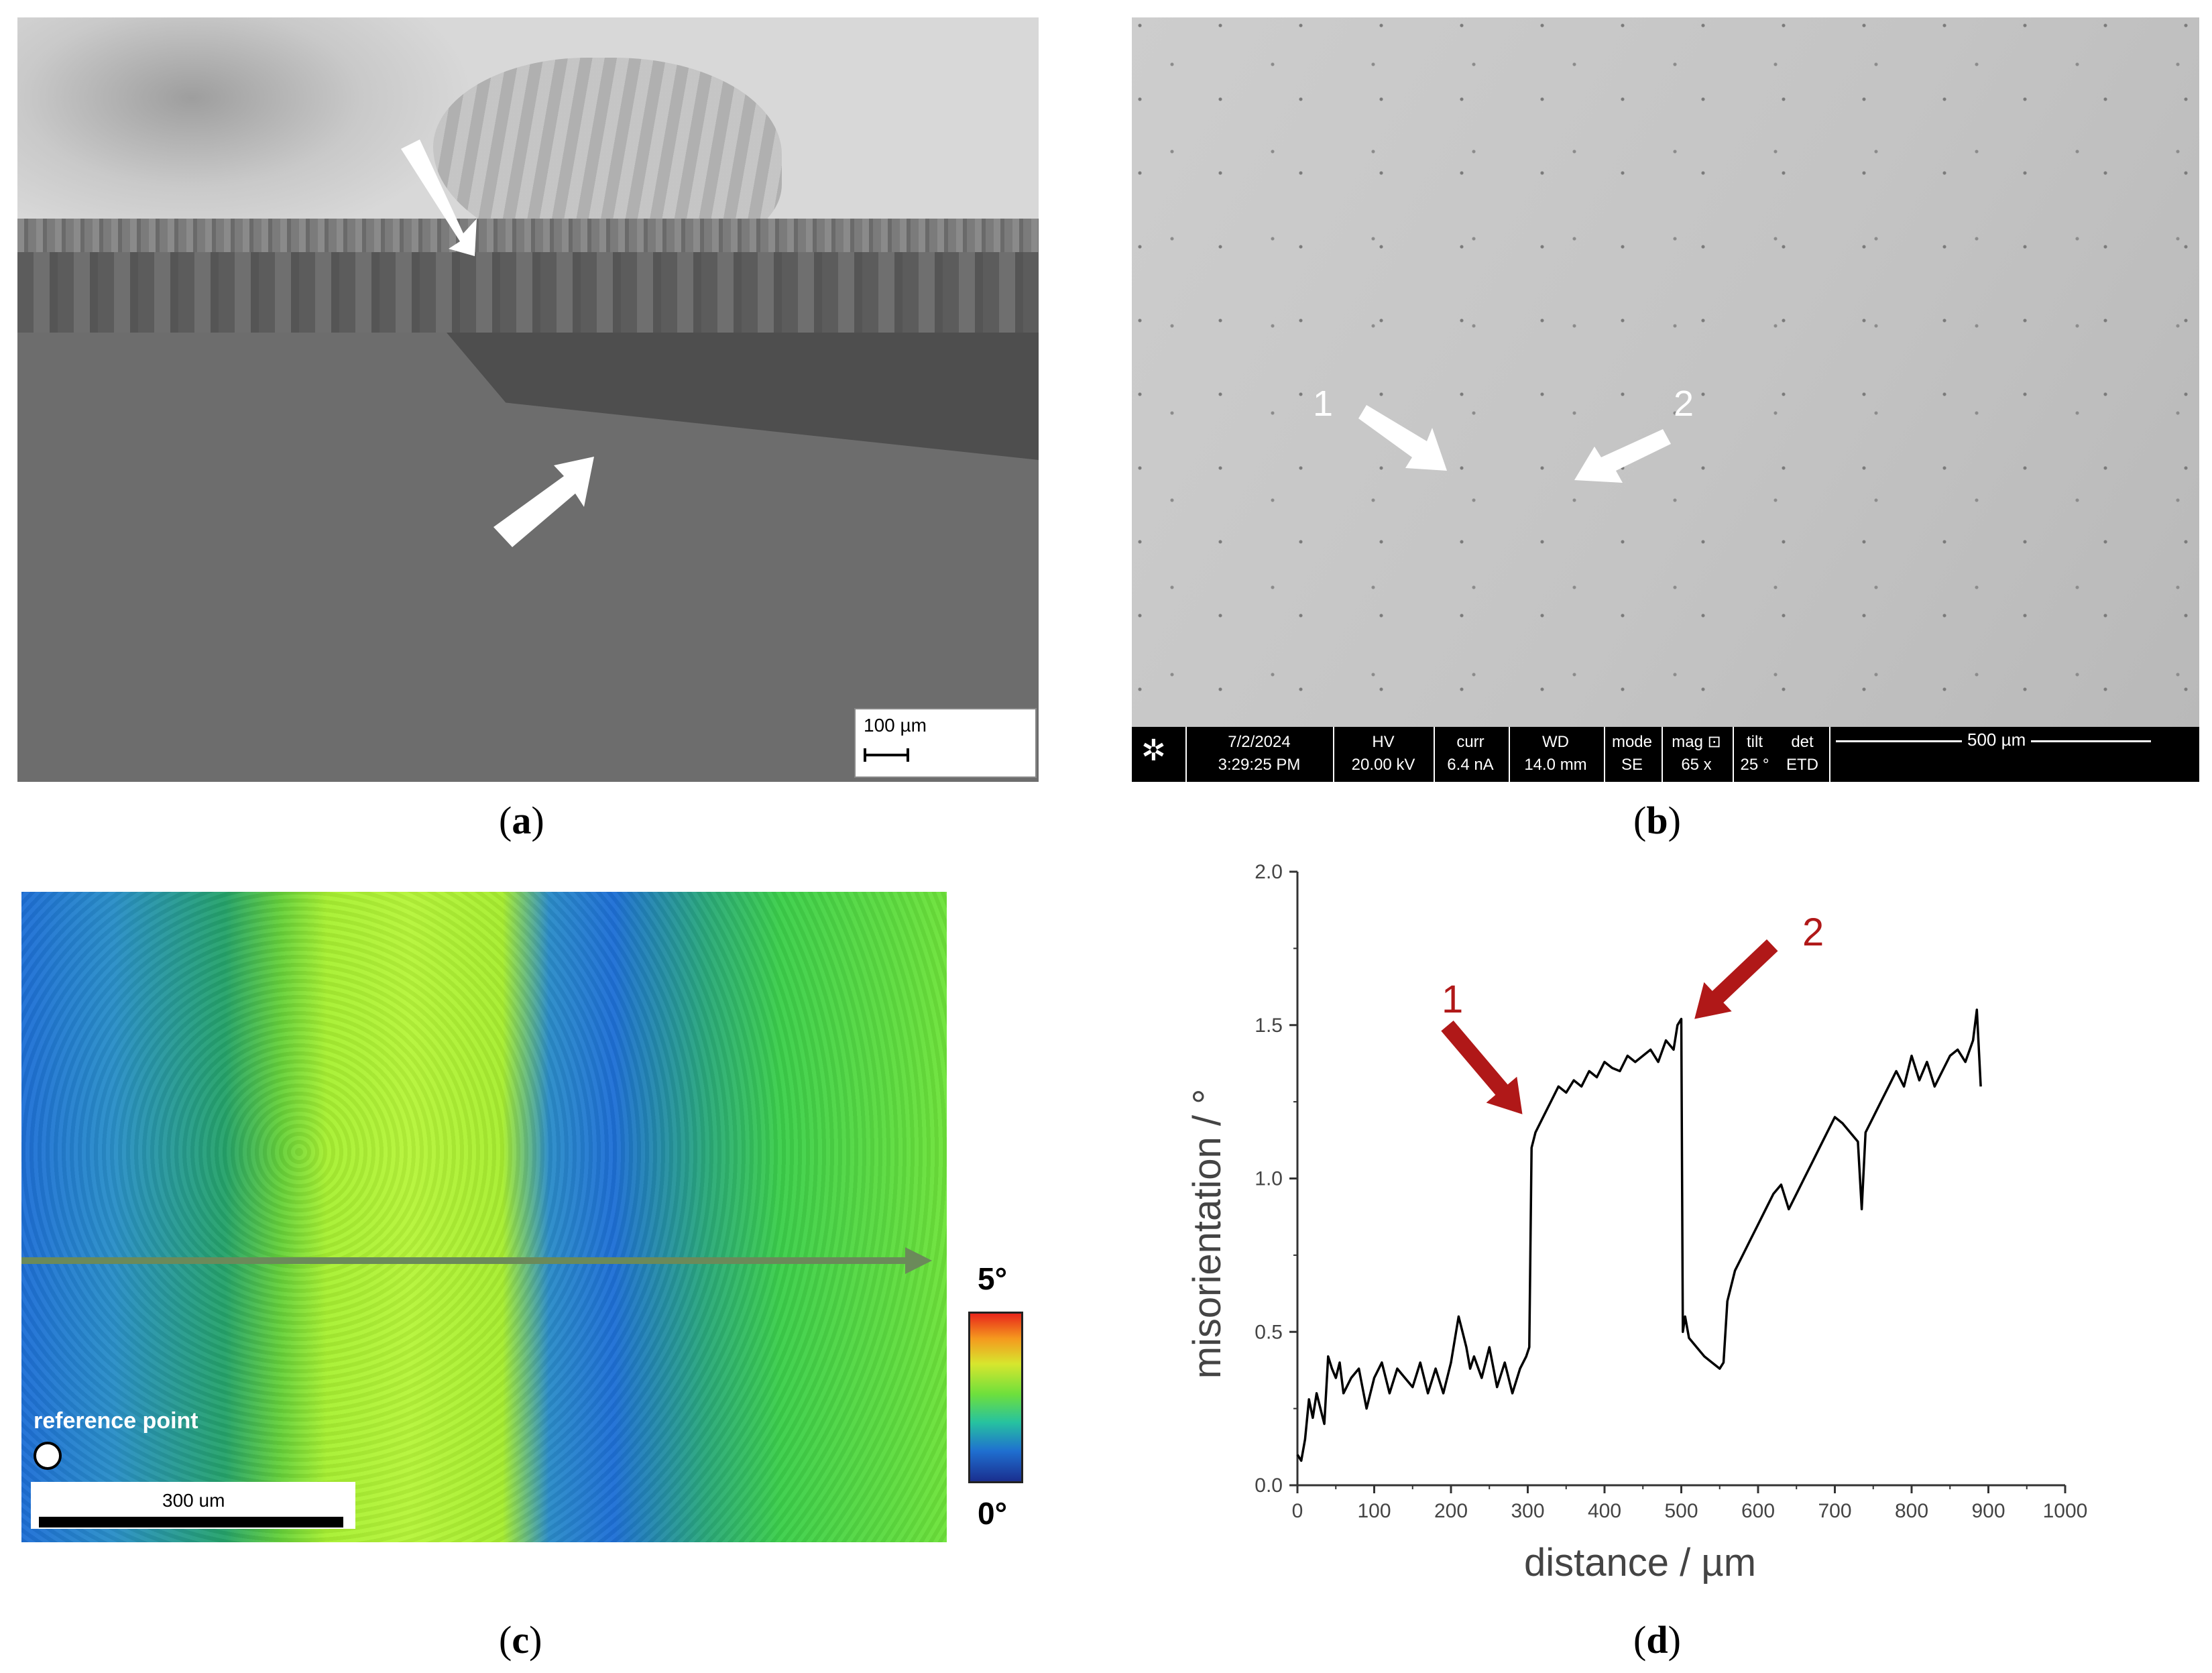 The image size is (2212, 1673). I want to click on x-tick-label: 100, so click(1374, 1511).